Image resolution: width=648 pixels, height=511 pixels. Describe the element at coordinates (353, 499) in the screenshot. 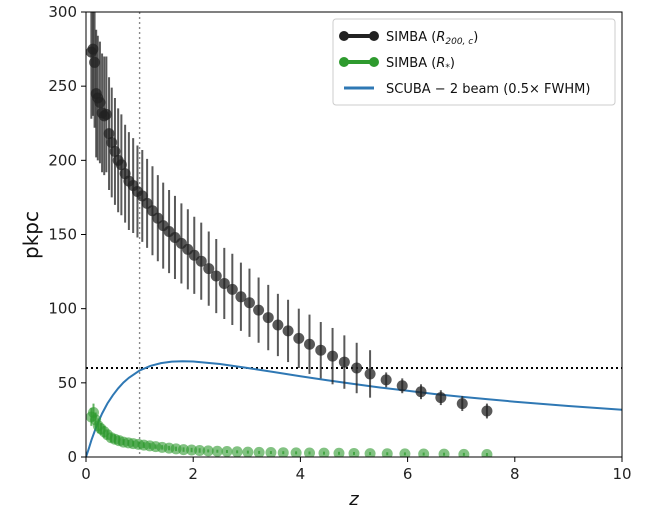

I see `x-axis-label: z` at that location.